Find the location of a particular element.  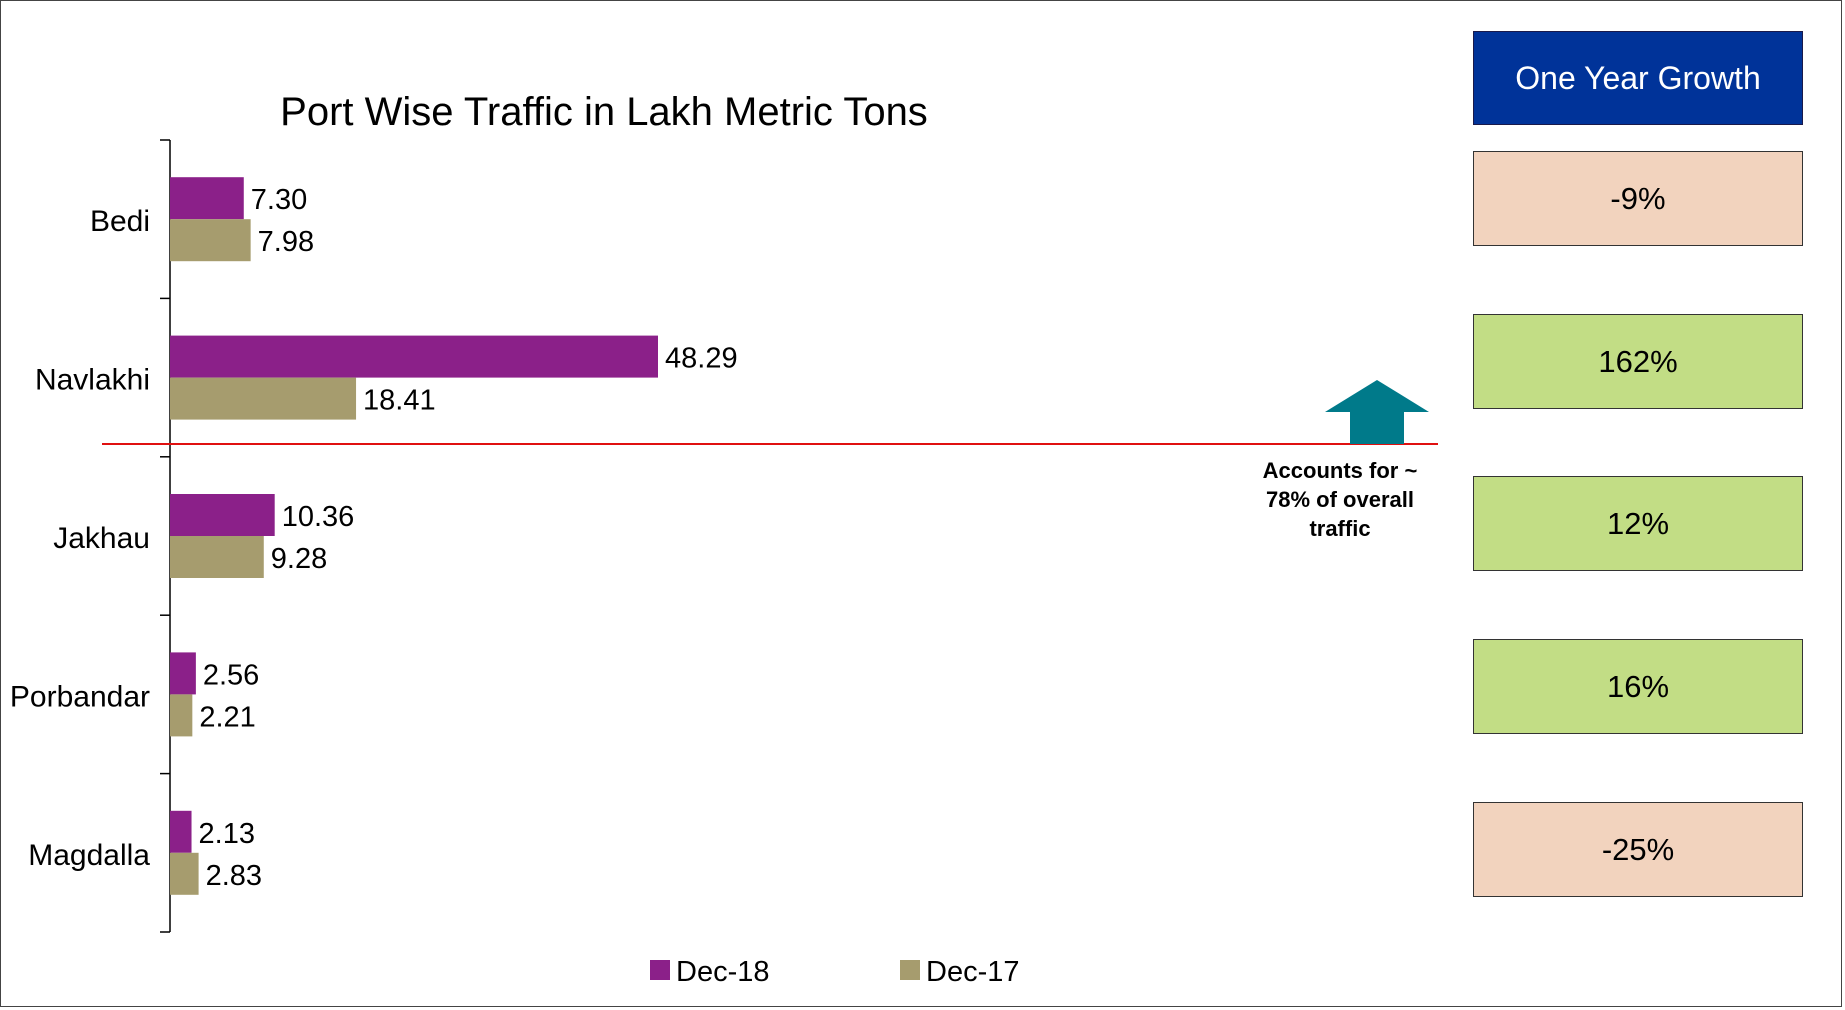

chart-legend: Dec-18 Dec-17 is located at coordinates (835, 972).